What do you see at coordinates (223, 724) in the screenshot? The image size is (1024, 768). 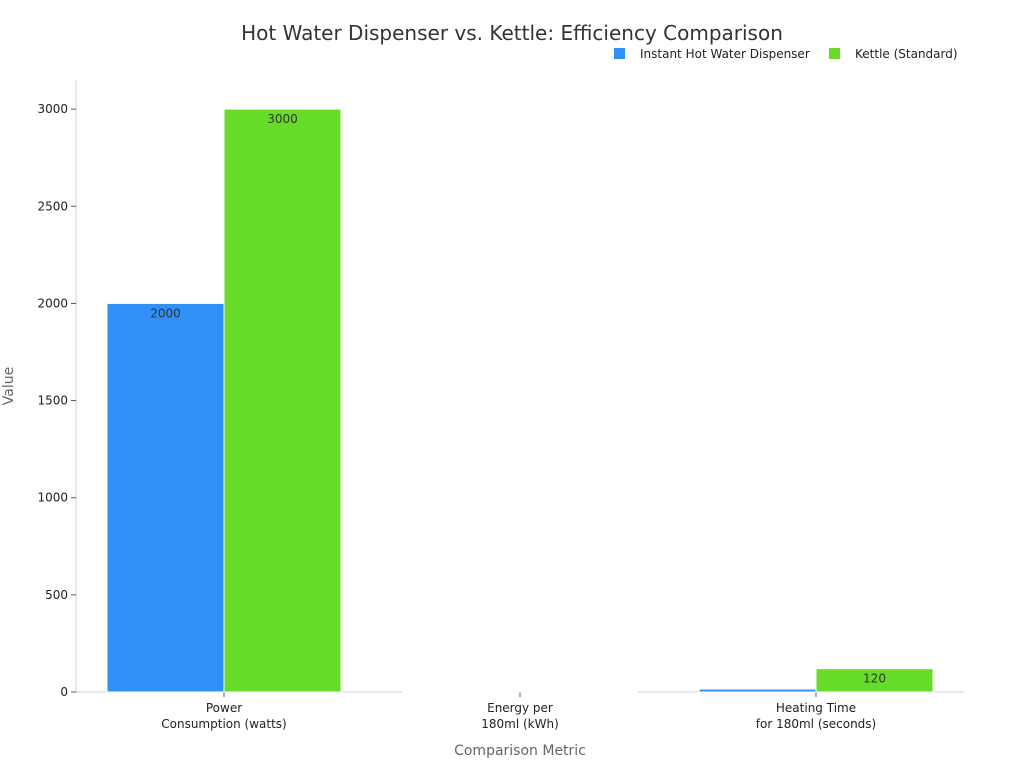 I see `x-tick-label: Consumption (watts)` at bounding box center [223, 724].